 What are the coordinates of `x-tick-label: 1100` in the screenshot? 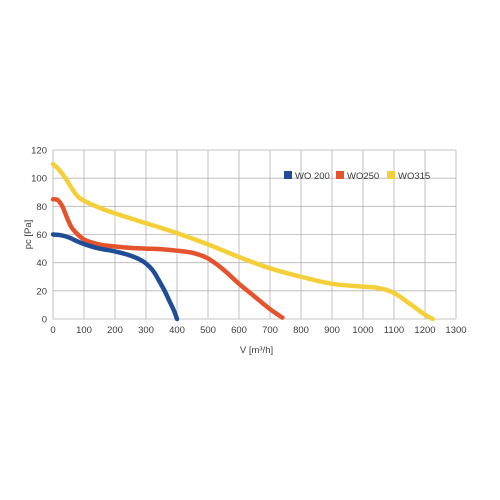 It's located at (394, 330).